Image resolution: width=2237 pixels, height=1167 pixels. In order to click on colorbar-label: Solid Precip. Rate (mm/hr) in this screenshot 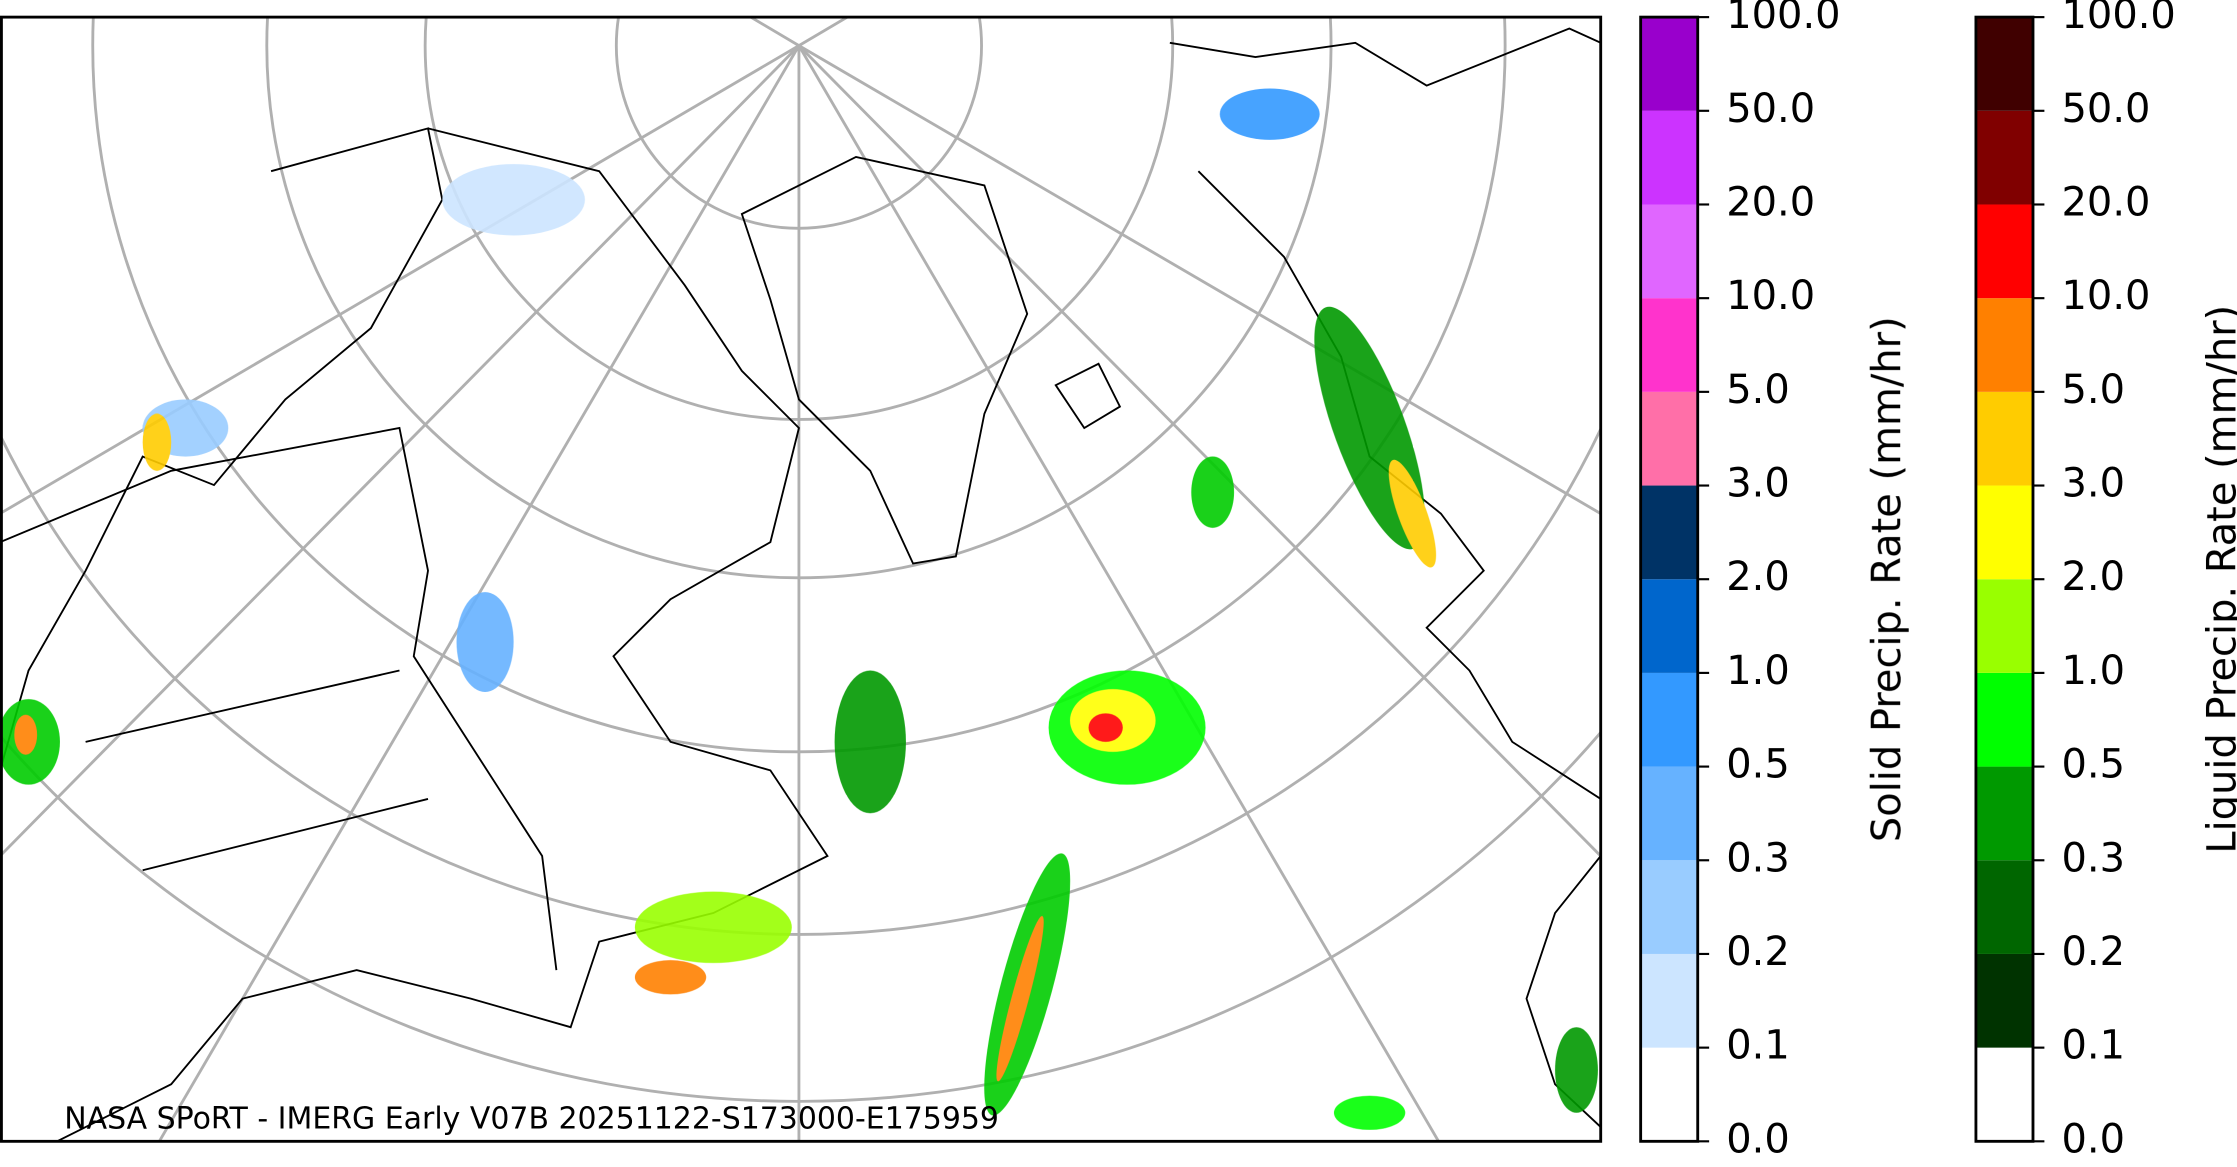, I will do `click(1887, 579)`.